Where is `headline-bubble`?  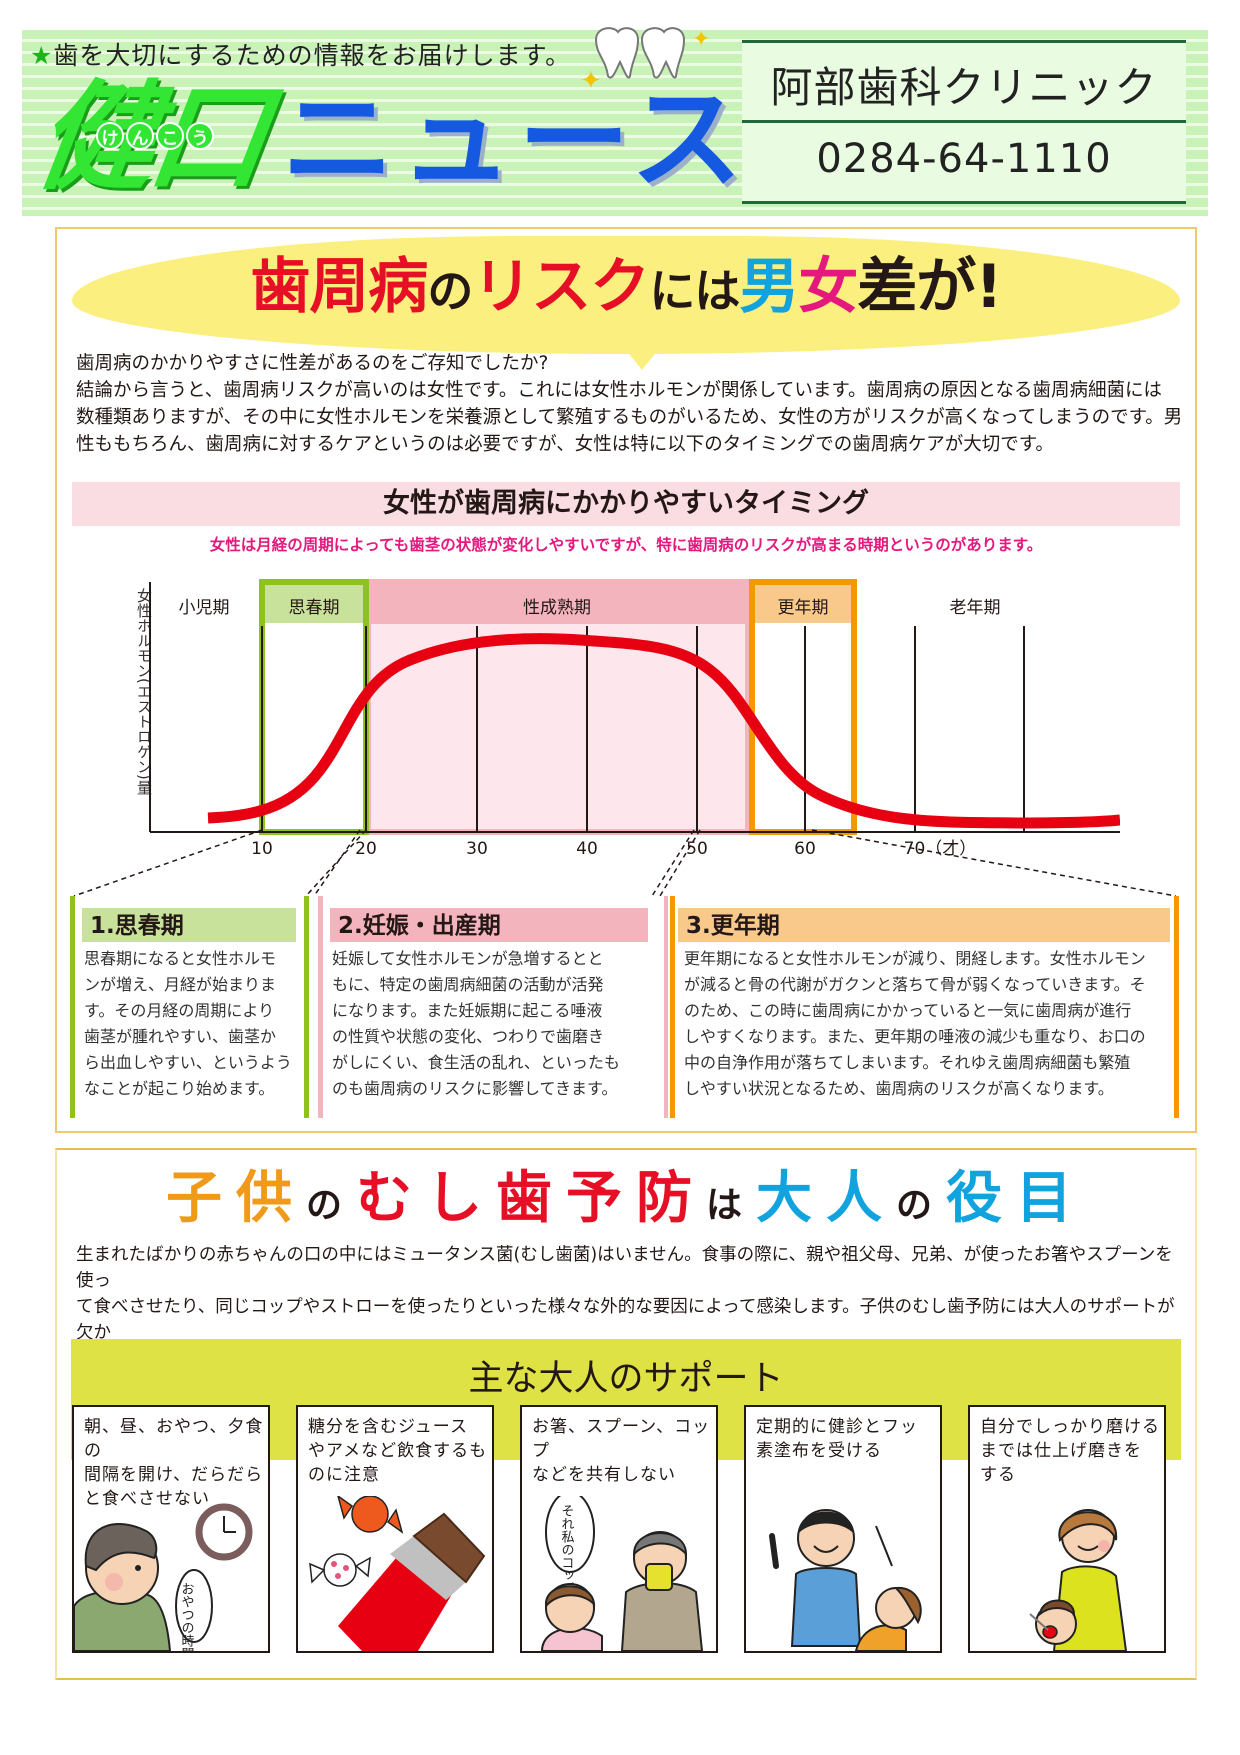 headline-bubble is located at coordinates (626, 295).